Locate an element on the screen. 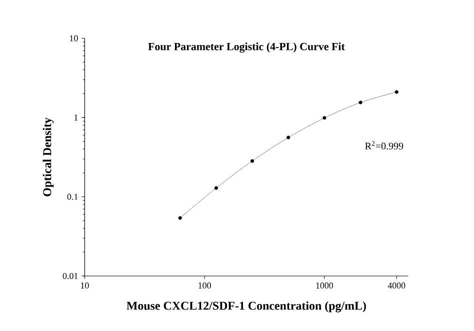 The height and width of the screenshot is (331, 474). annotation: R$^{2}$=0.999 is located at coordinates (384, 145).